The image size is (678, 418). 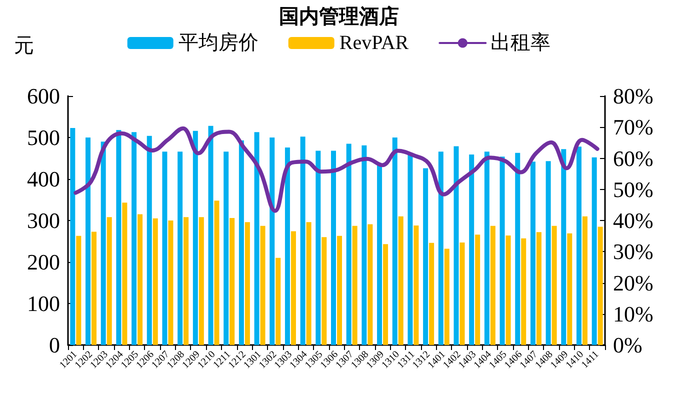 What do you see at coordinates (43, 179) in the screenshot?
I see `y-tick-label: 400` at bounding box center [43, 179].